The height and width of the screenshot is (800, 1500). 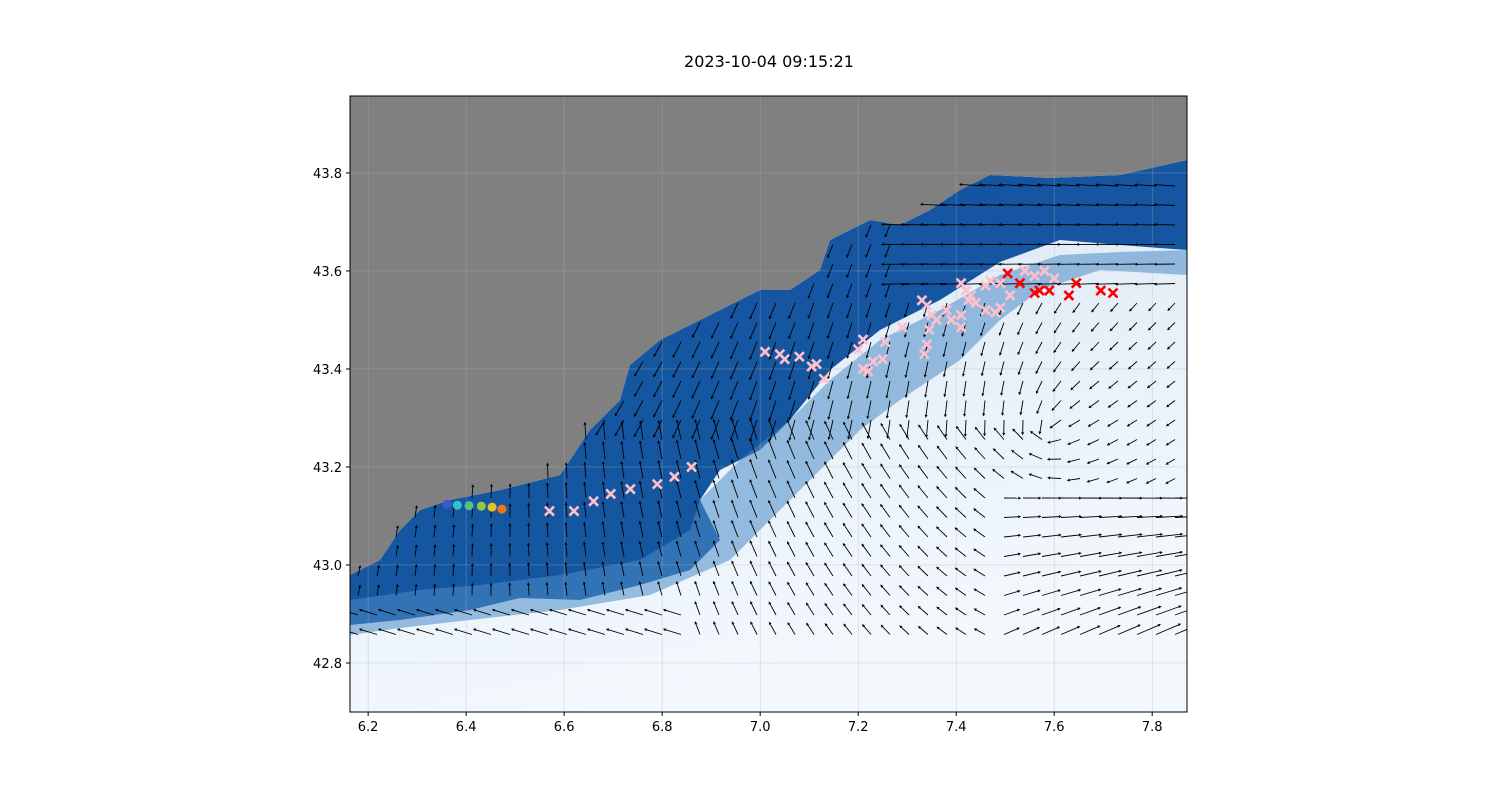 I want to click on x-tick-label: 7.4, so click(x=956, y=727).